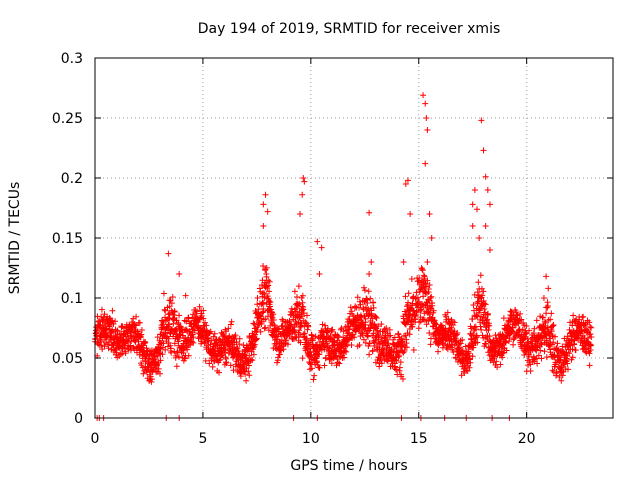 The height and width of the screenshot is (480, 640). I want to click on y-tick-label: 0.25, so click(67, 119).